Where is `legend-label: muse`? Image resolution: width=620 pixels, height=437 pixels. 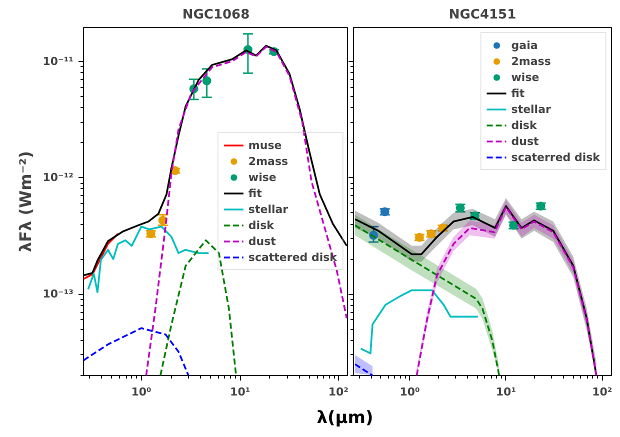
legend-label: muse is located at coordinates (265, 145).